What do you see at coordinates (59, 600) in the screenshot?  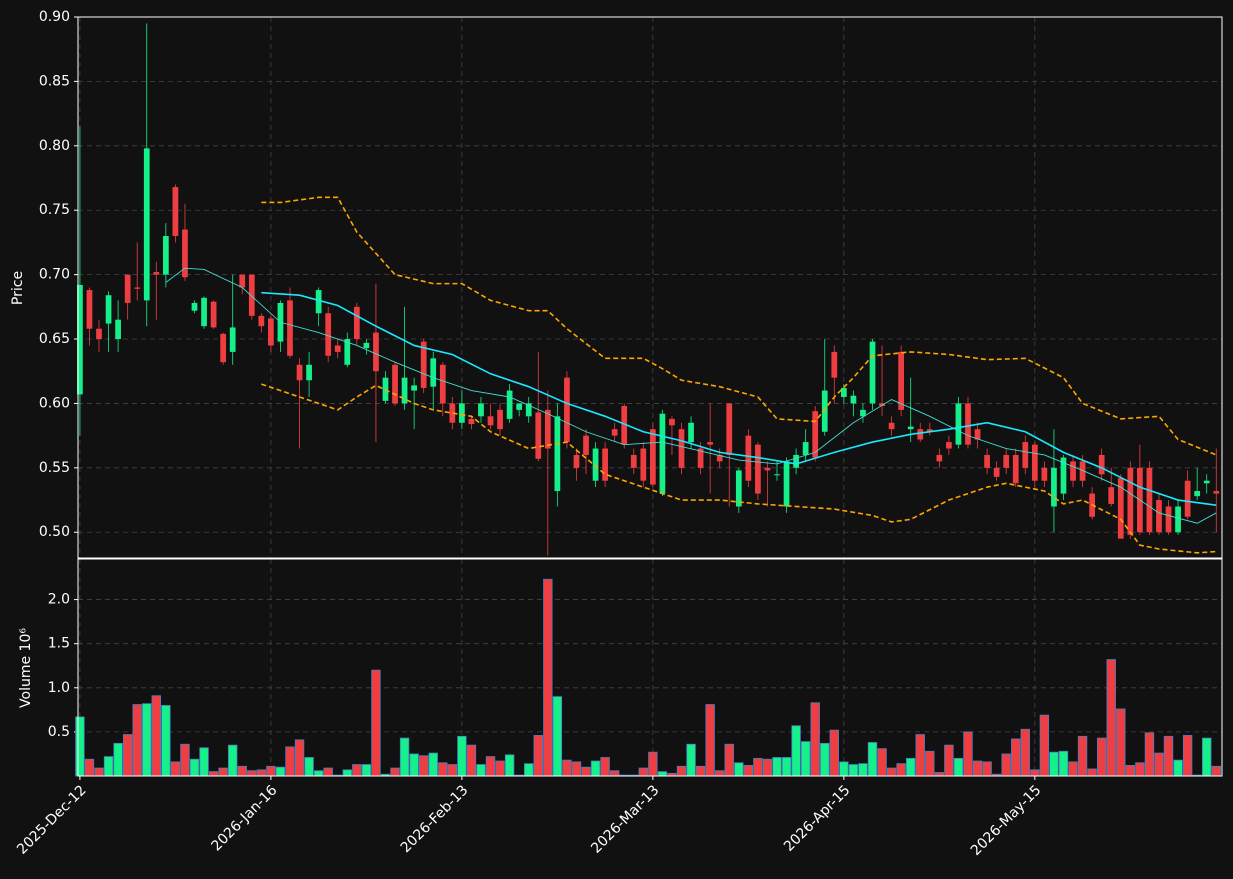 I see `y-tick-label: 2.0` at bounding box center [59, 600].